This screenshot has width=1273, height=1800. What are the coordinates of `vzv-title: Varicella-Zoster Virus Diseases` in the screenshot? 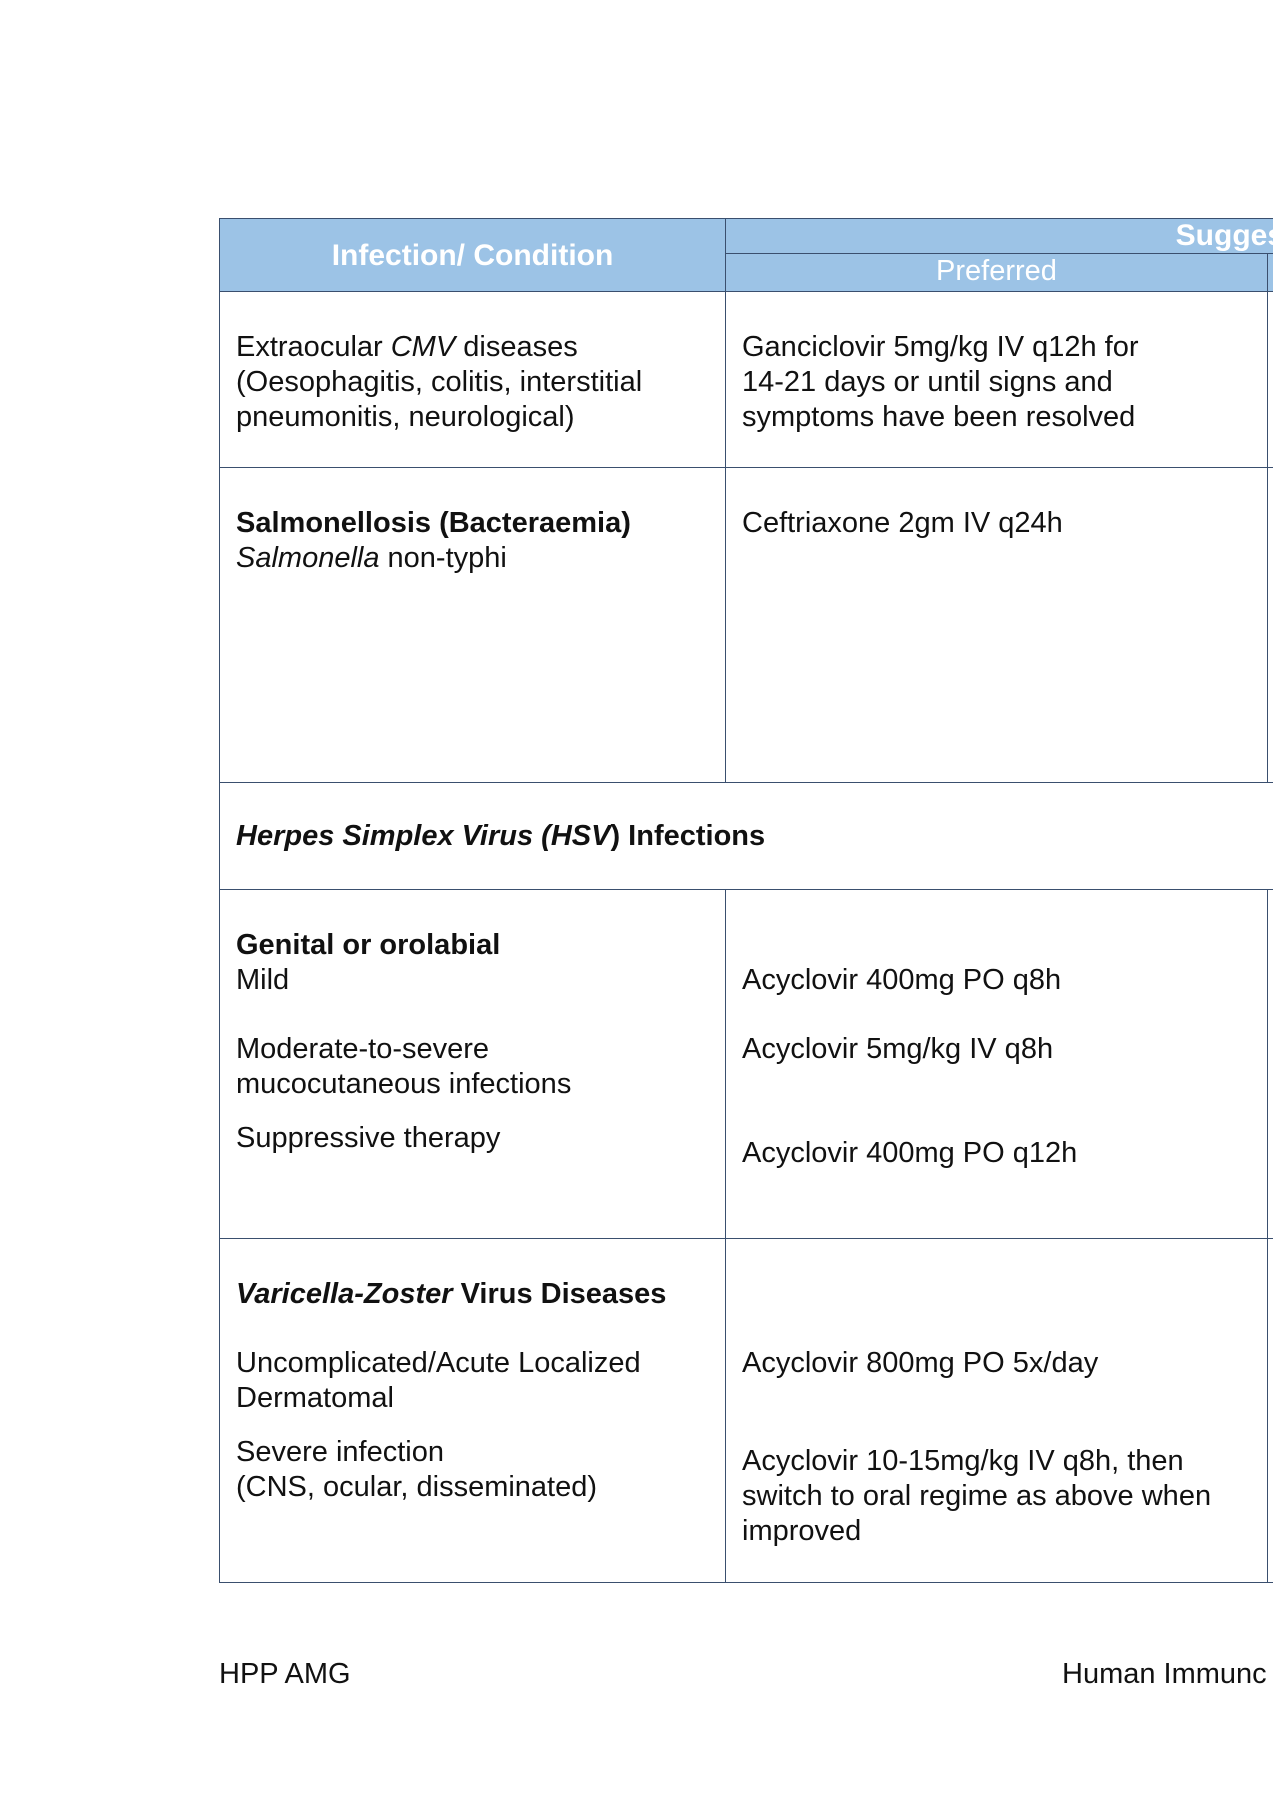 It's located at (472, 1294).